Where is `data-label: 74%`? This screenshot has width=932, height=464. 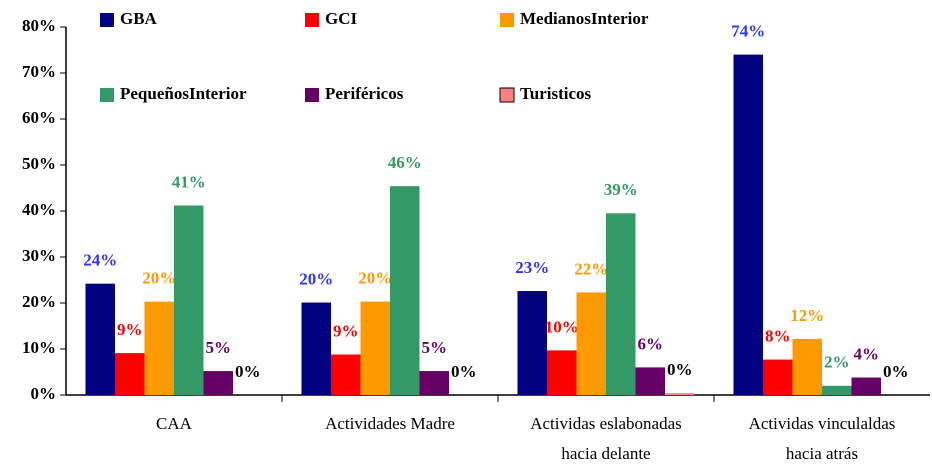
data-label: 74% is located at coordinates (748, 31).